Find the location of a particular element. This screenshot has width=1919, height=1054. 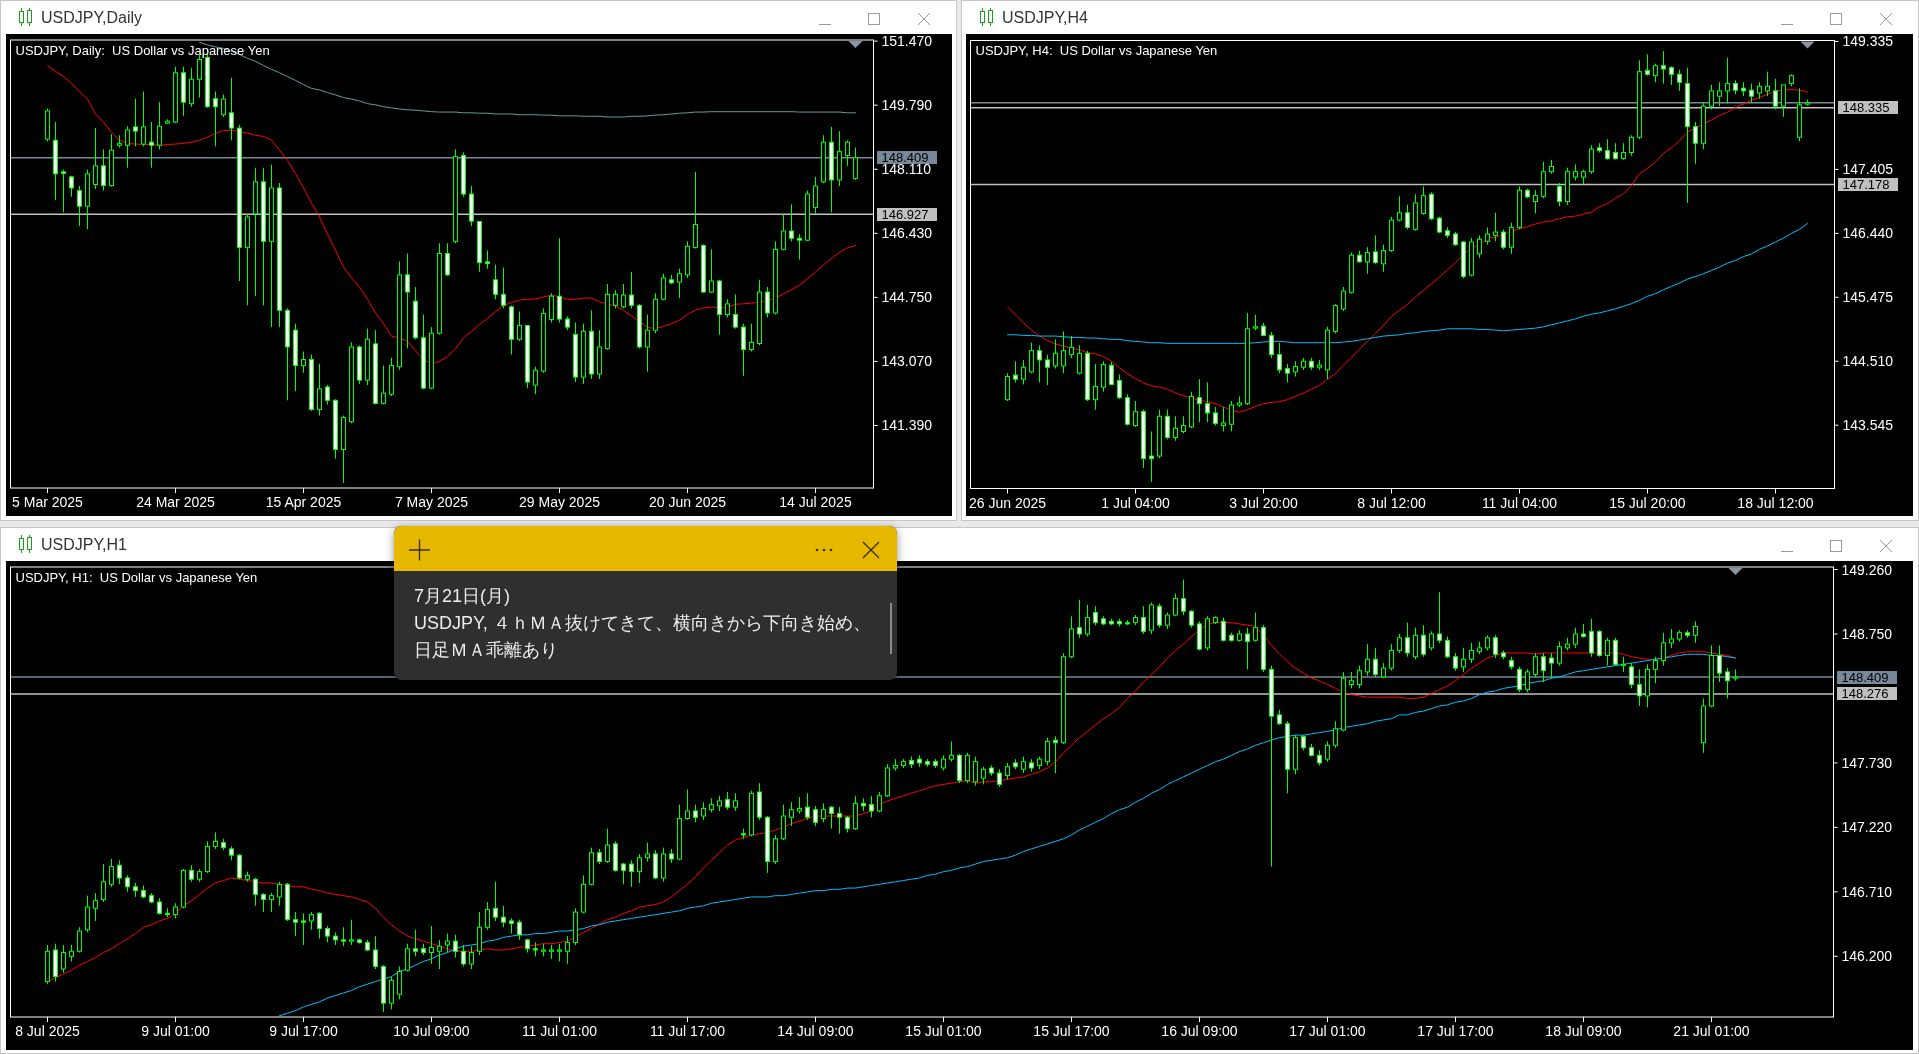

title: USDJPY,H1 is located at coordinates (84, 544).